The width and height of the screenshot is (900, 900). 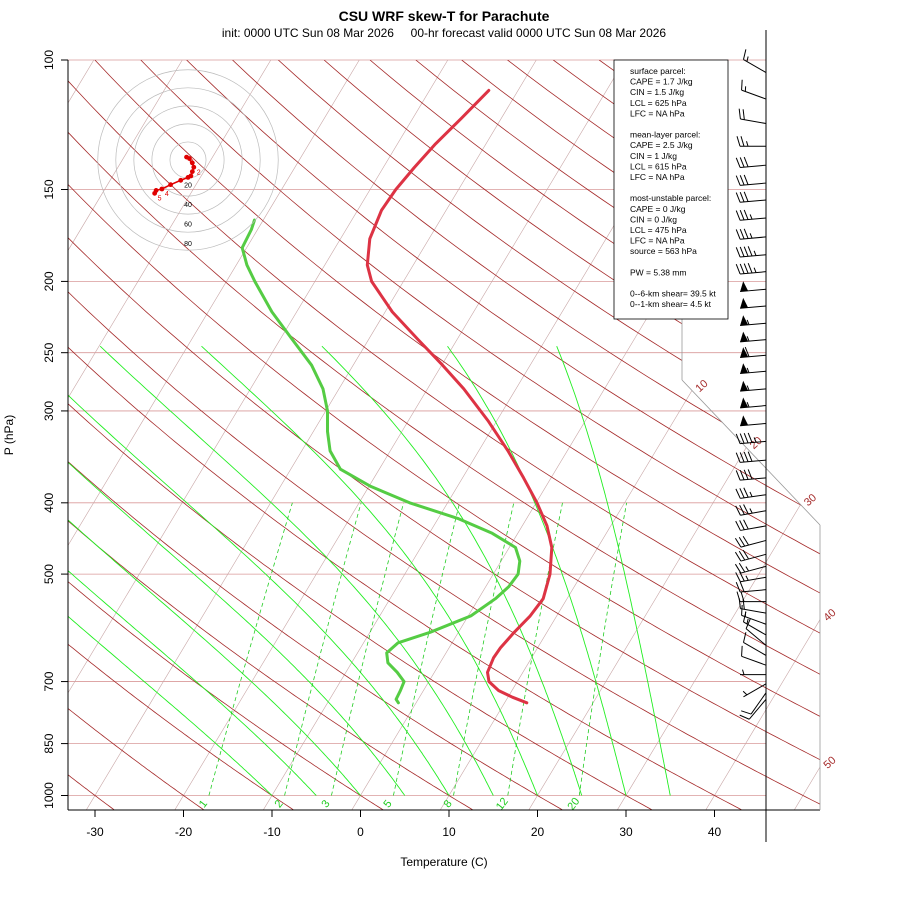 What do you see at coordinates (403, 824) in the screenshot?
I see `temperature-axis: -30 -20 -10 0 10 20 30 40` at bounding box center [403, 824].